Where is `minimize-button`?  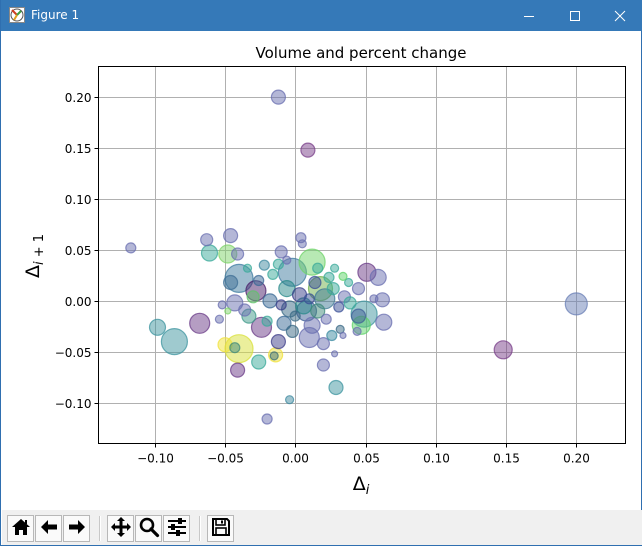 minimize-button is located at coordinates (529, 15).